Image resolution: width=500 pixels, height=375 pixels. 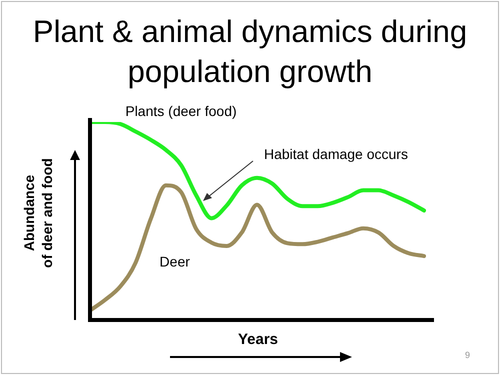 What do you see at coordinates (258, 339) in the screenshot?
I see `x-axis-title: Years` at bounding box center [258, 339].